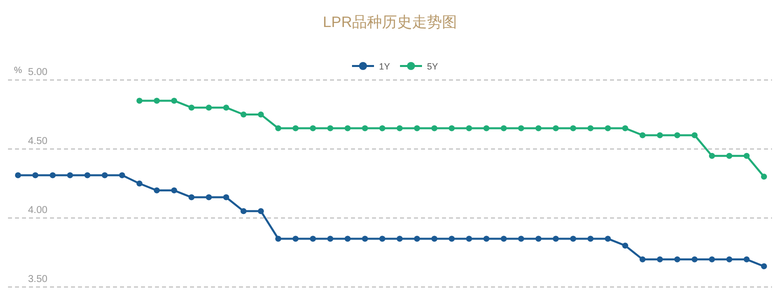 The height and width of the screenshot is (292, 780). I want to click on legend-label: 5Y, so click(432, 67).